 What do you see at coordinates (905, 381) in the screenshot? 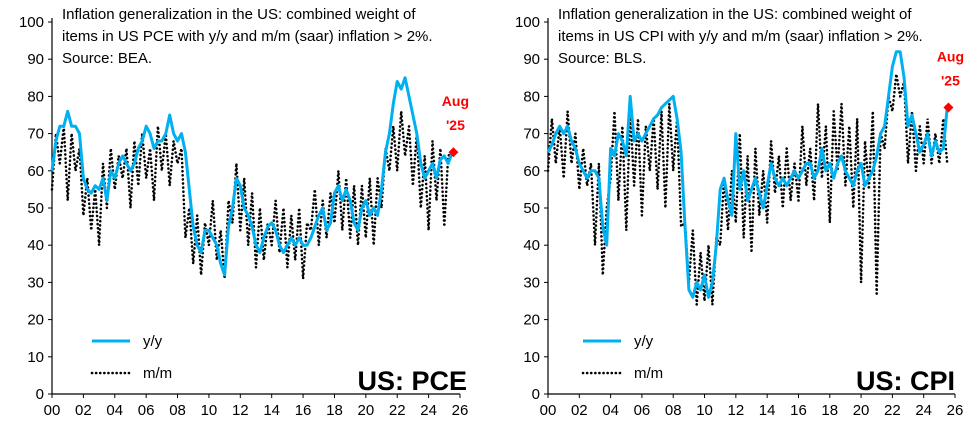
I see `panel-label: US: CPI` at bounding box center [905, 381].